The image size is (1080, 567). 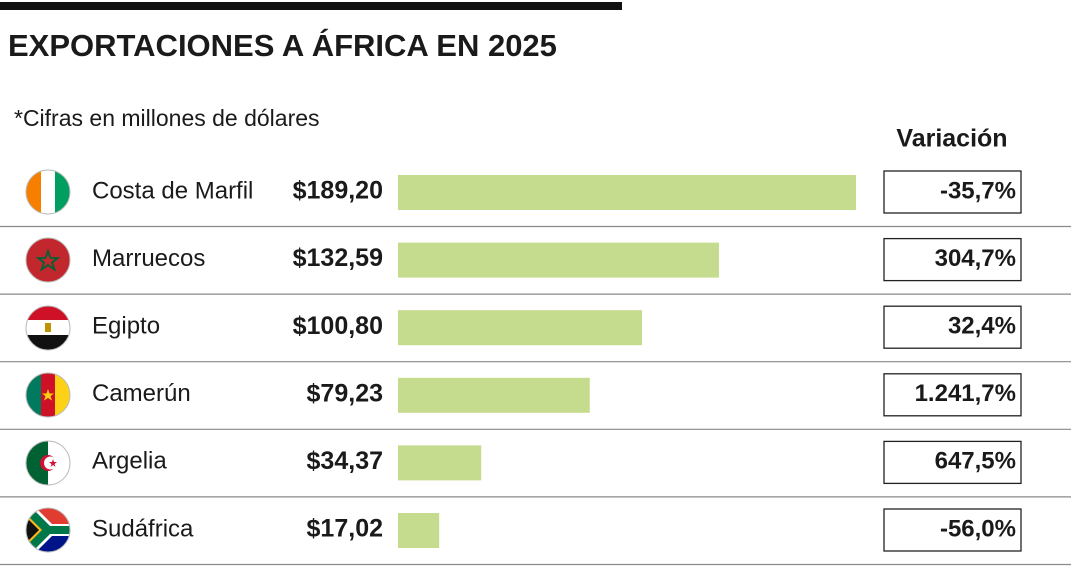 What do you see at coordinates (172, 190) in the screenshot?
I see `category-label: Costa de Marfil` at bounding box center [172, 190].